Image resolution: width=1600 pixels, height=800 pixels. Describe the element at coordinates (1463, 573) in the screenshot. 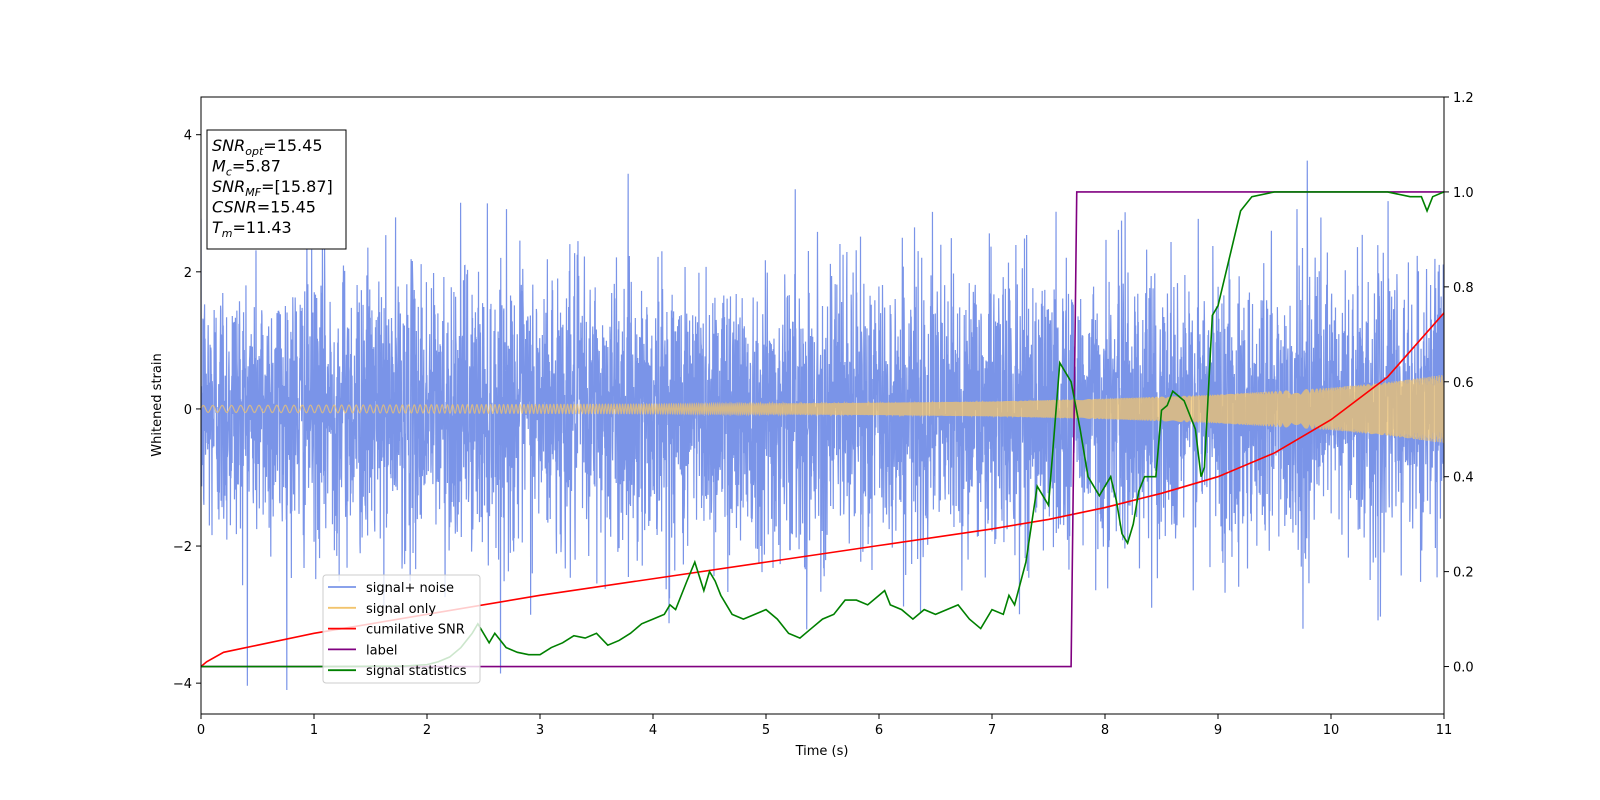

I see `y-right-tick-label: 0.2` at that location.